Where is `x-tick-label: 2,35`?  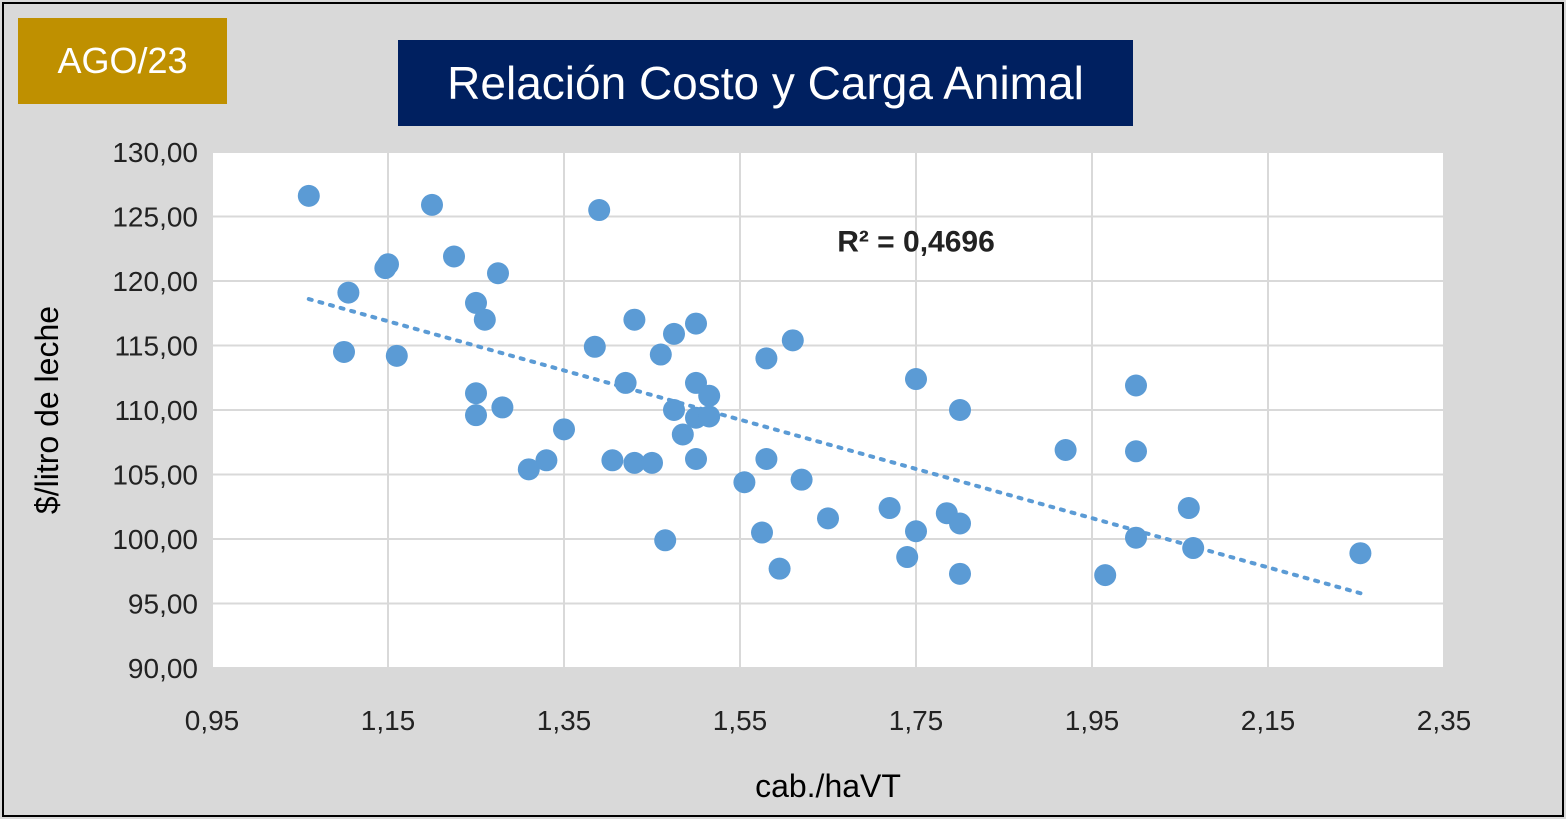 x-tick-label: 2,35 is located at coordinates (1444, 720).